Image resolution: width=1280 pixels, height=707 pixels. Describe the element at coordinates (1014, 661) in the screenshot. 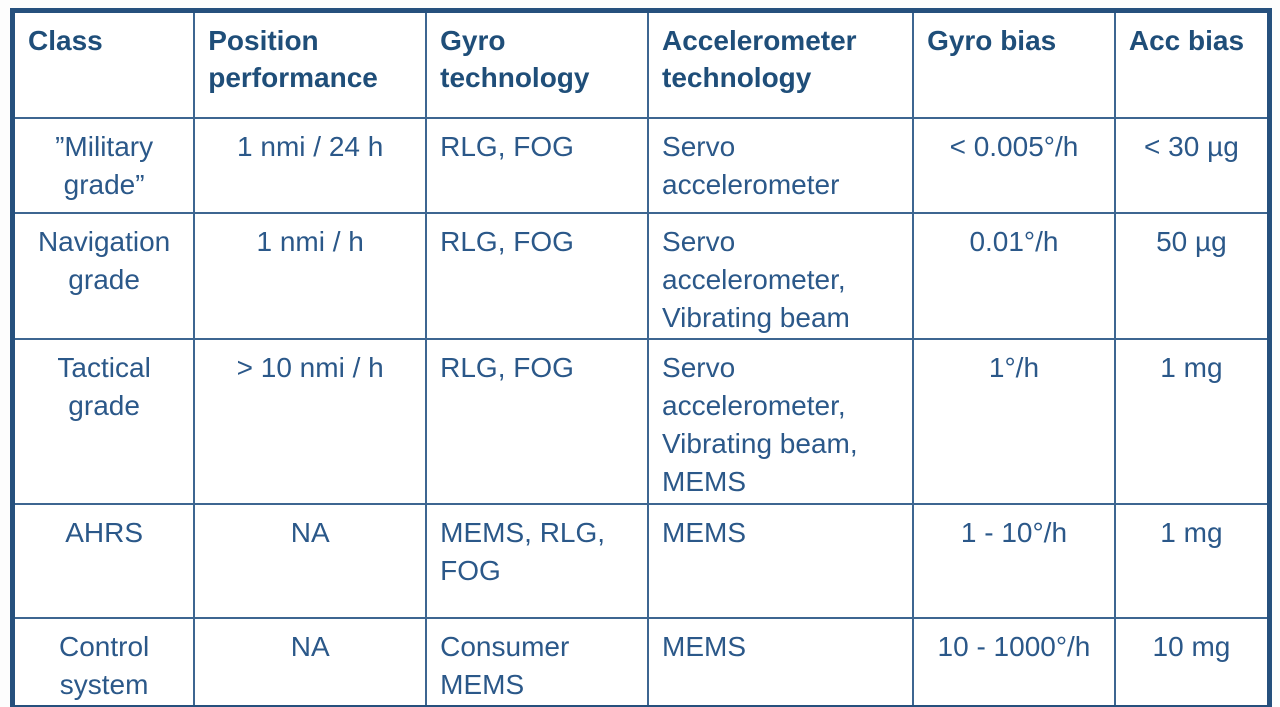

I see `table-cell: 10 - 1000°/h` at that location.